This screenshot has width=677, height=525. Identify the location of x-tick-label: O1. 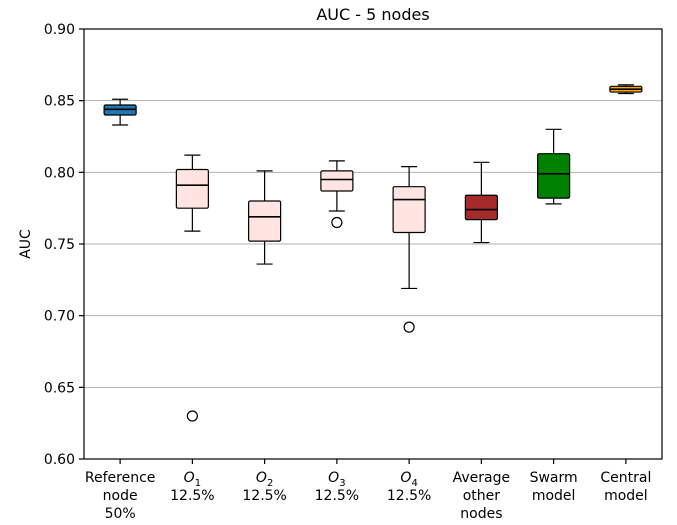
(192, 479).